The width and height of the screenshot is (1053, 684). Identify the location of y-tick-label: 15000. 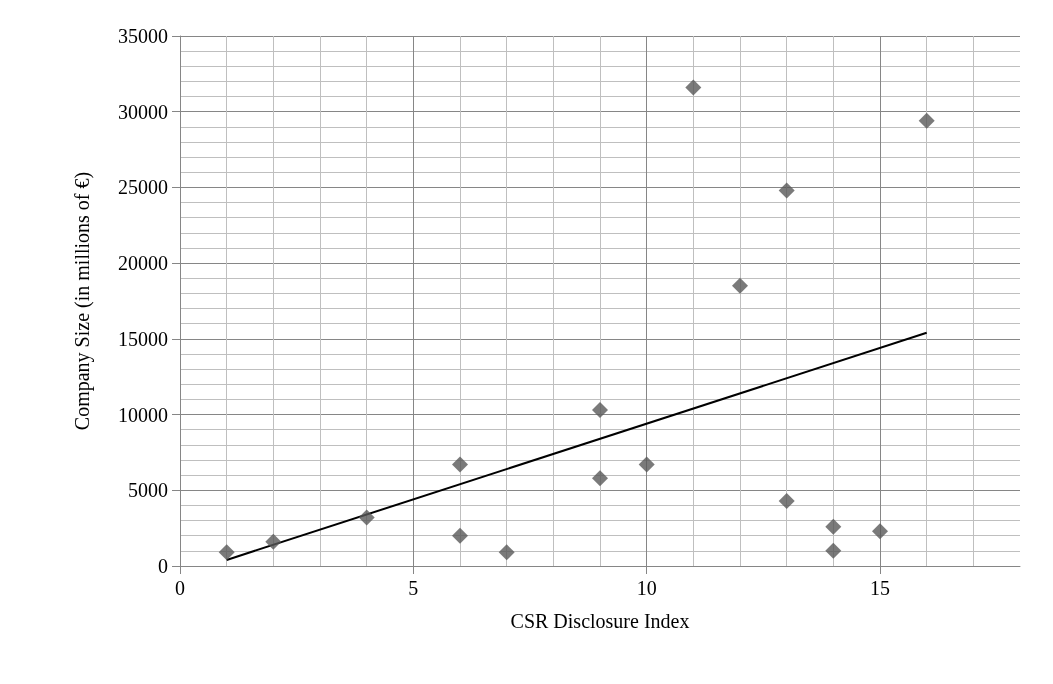
(143, 338).